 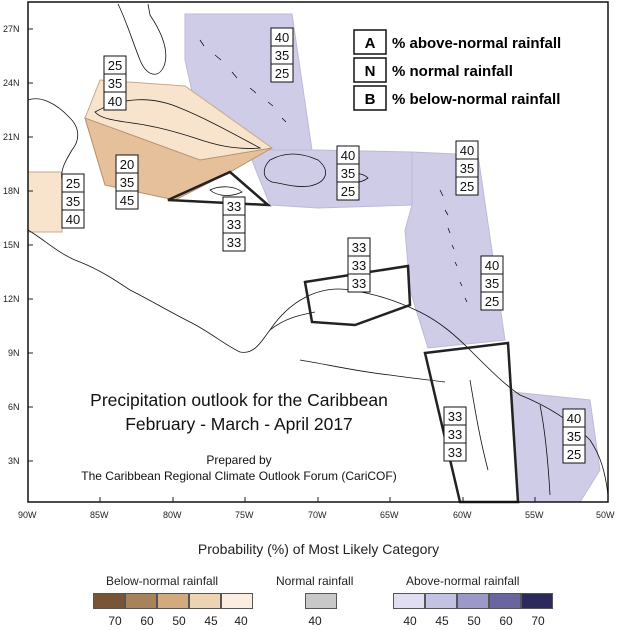 What do you see at coordinates (239, 400) in the screenshot?
I see `map-title: Precipitation outlook for the Caribbean` at bounding box center [239, 400].